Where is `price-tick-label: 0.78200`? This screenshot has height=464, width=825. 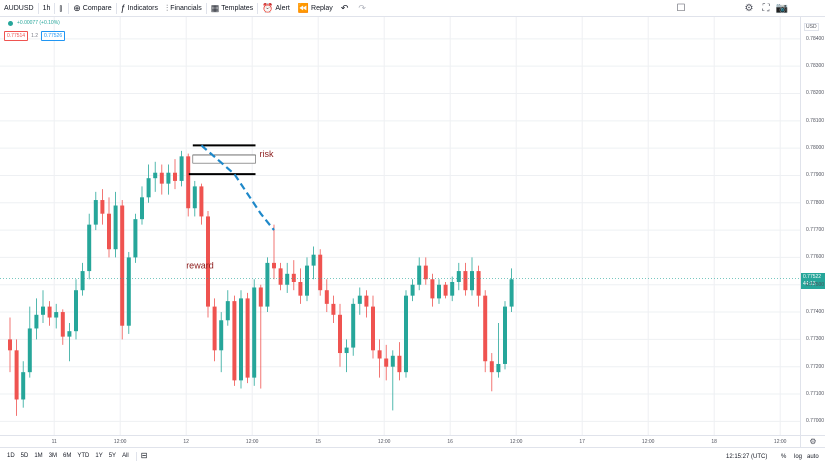 price-tick-label: 0.78200 is located at coordinates (815, 93).